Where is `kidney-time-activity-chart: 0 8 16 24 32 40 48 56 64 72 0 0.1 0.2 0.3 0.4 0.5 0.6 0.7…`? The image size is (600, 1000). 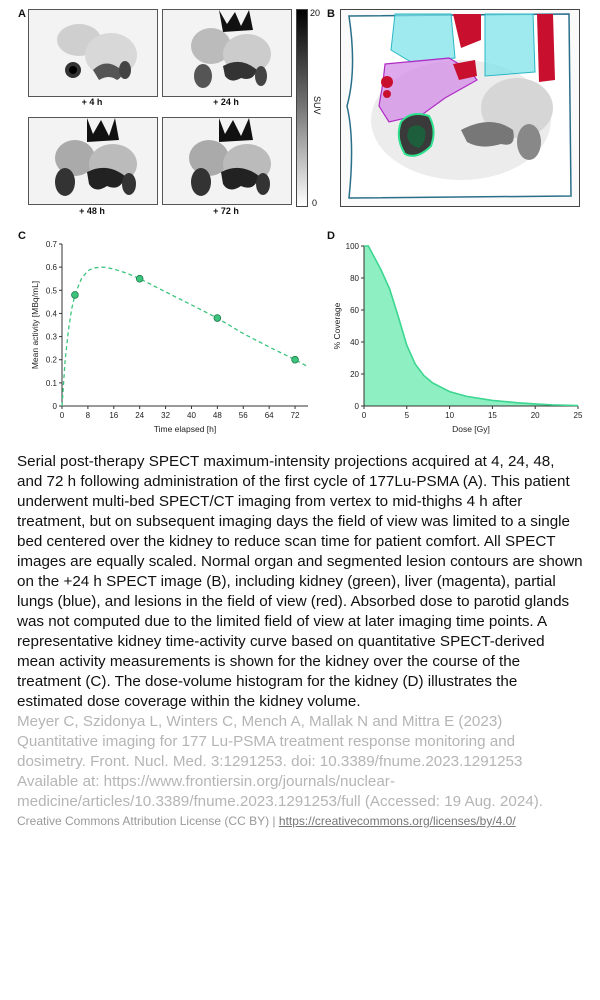 kidney-time-activity-chart: 0 8 16 24 32 40 48 56 64 72 0 0.1 0.2 0.3 0.4 0.5 0.6 0.7… is located at coordinates (169, 337).